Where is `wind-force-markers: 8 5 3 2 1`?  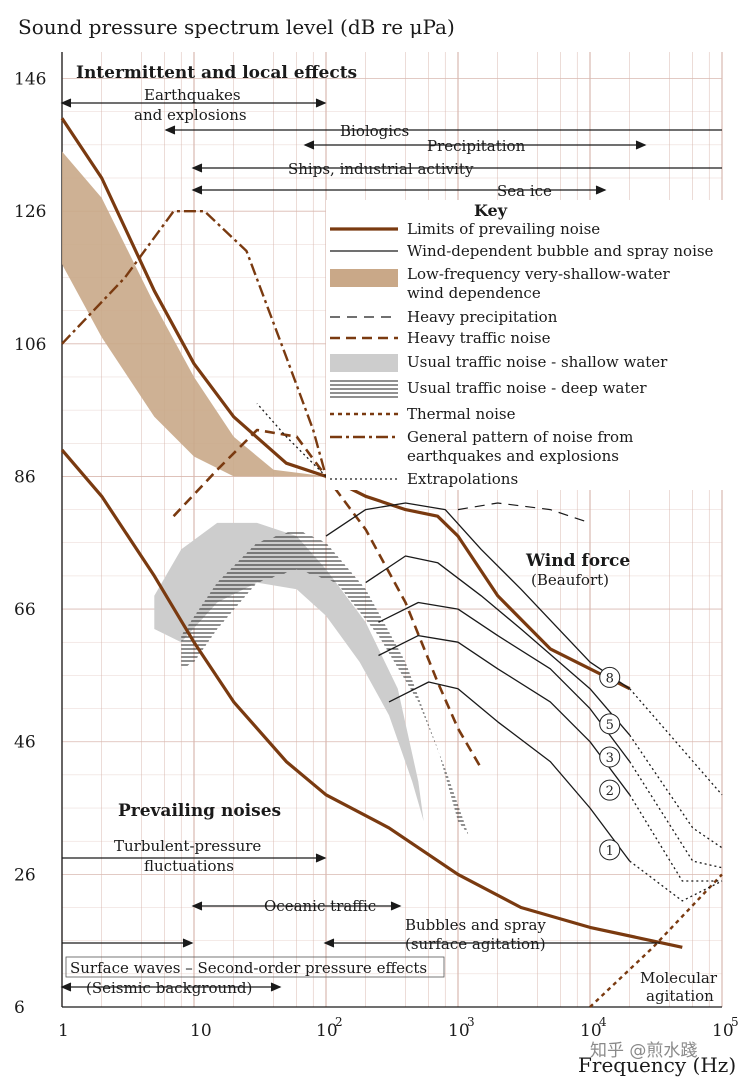
wind-force-markers: 8 5 3 2 1 is located at coordinates (610, 763).